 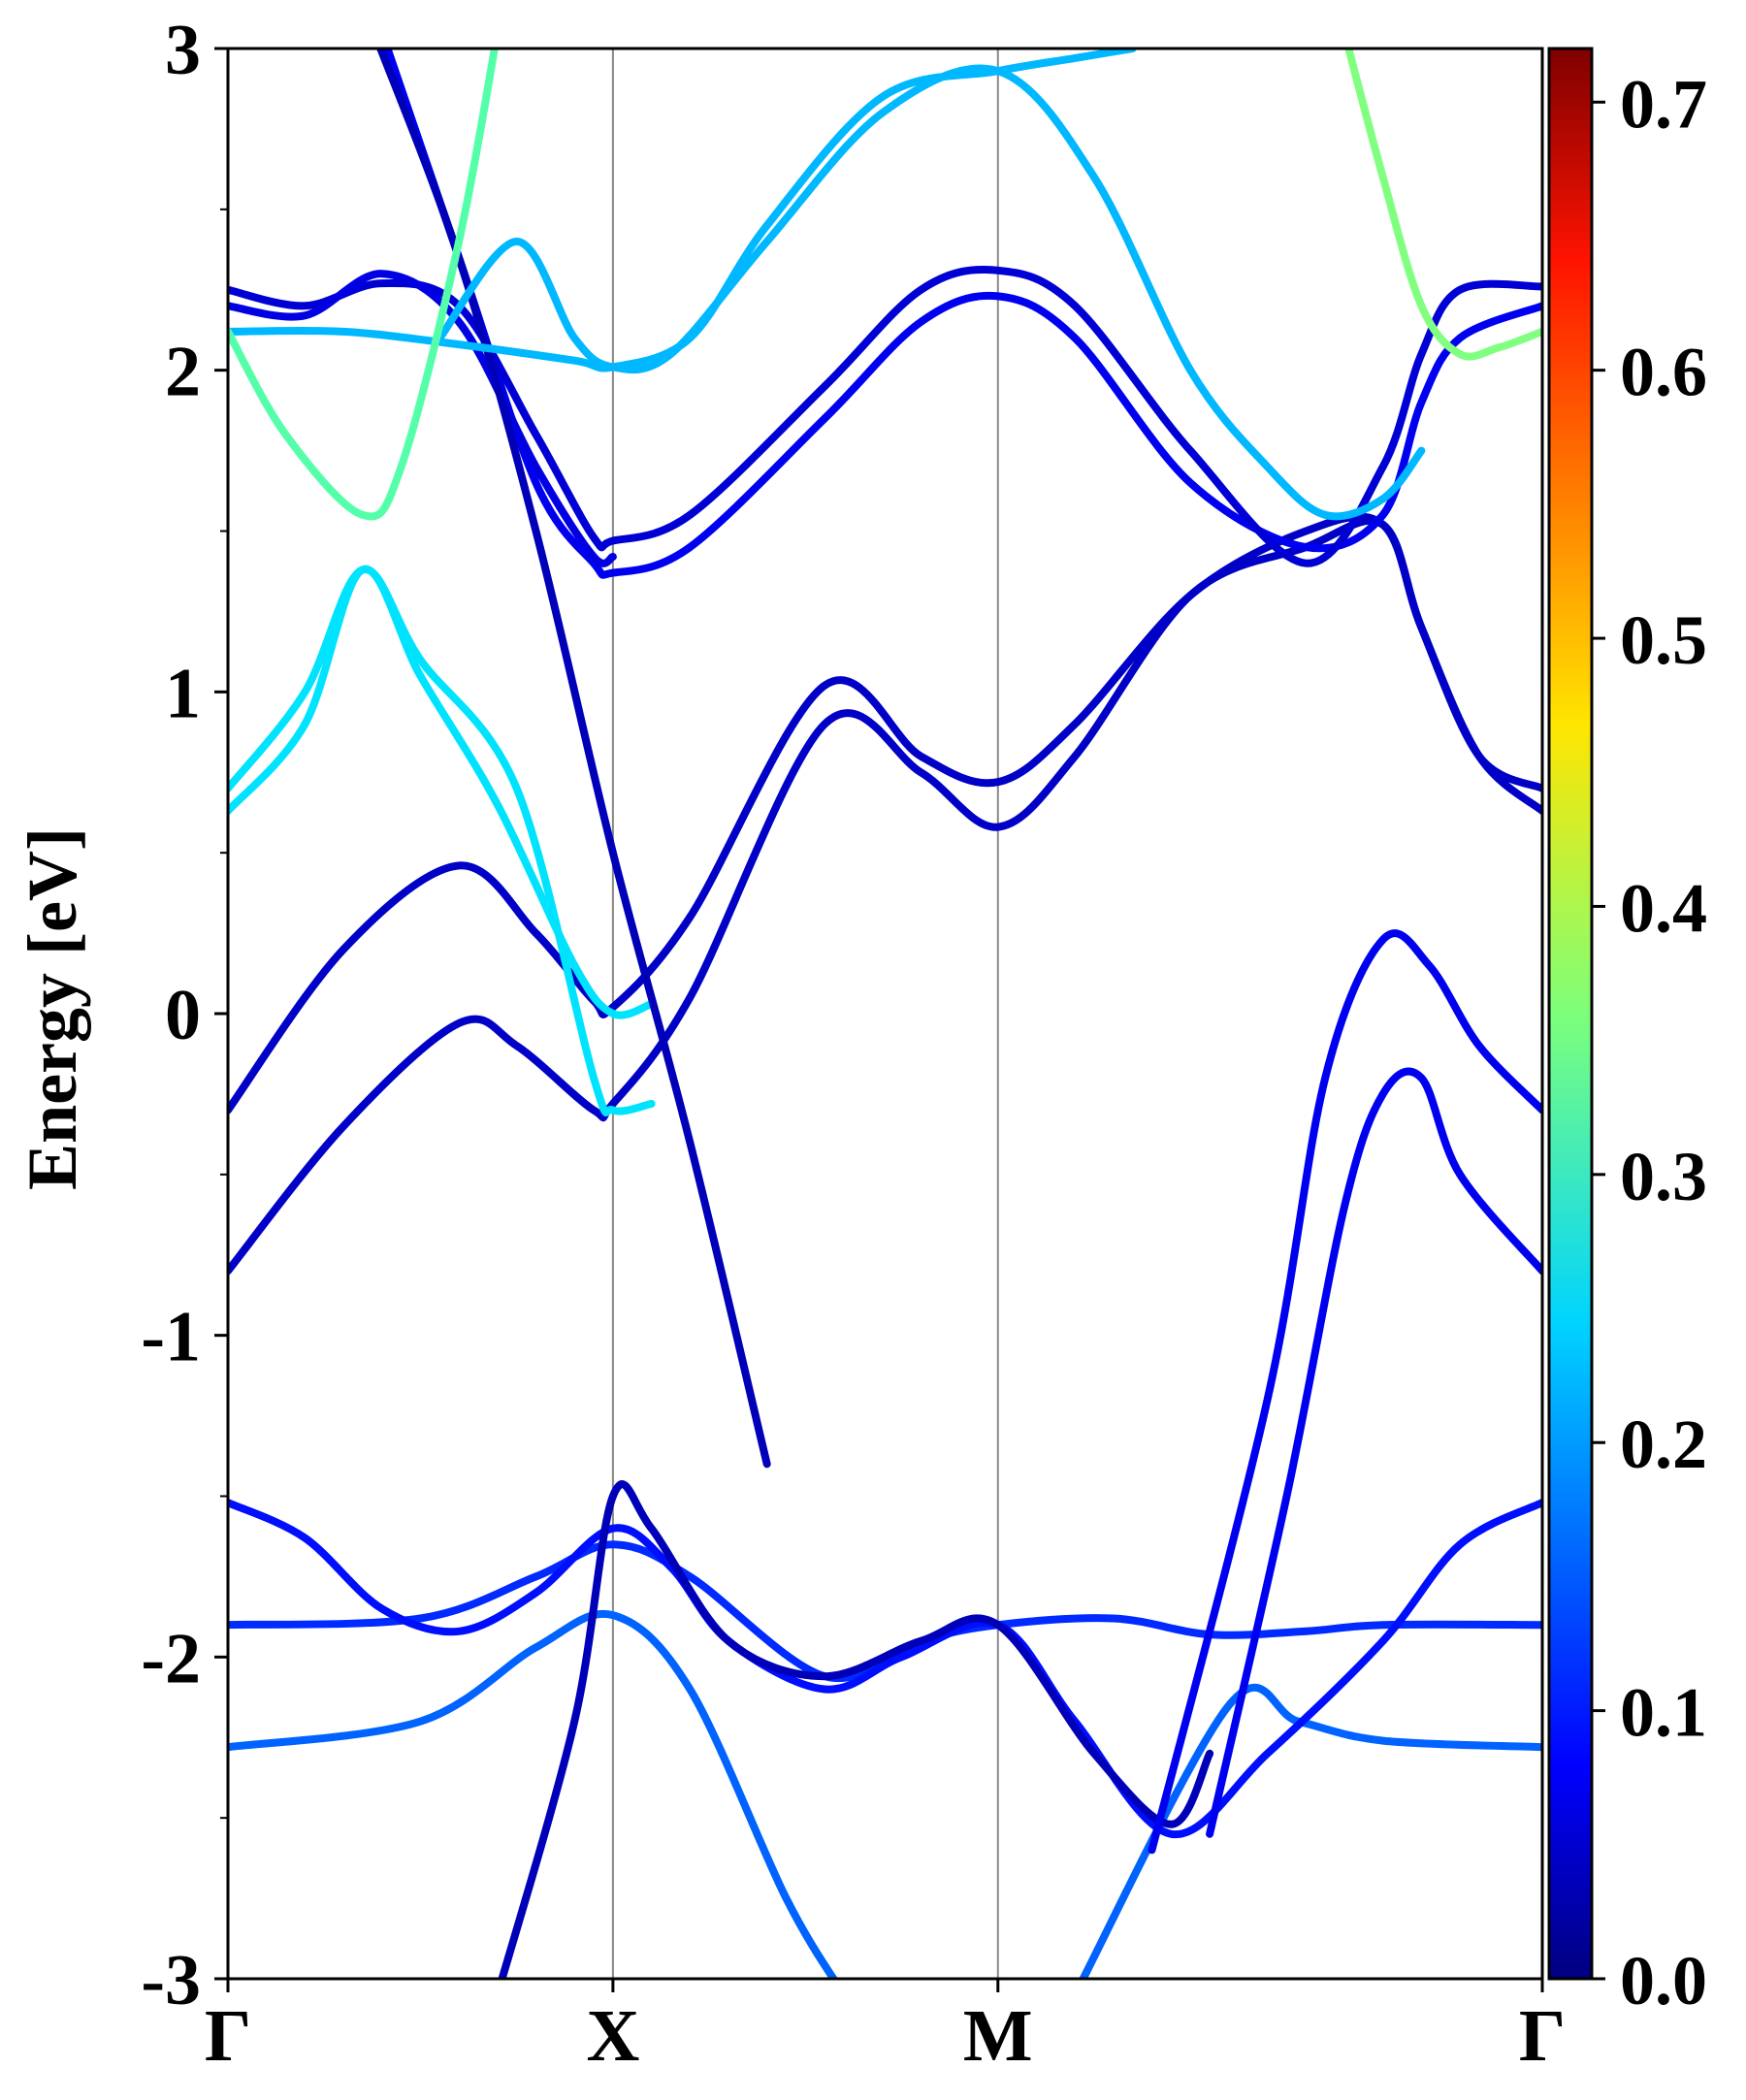 I want to click on y-tick-label: 0, so click(x=183, y=1015).